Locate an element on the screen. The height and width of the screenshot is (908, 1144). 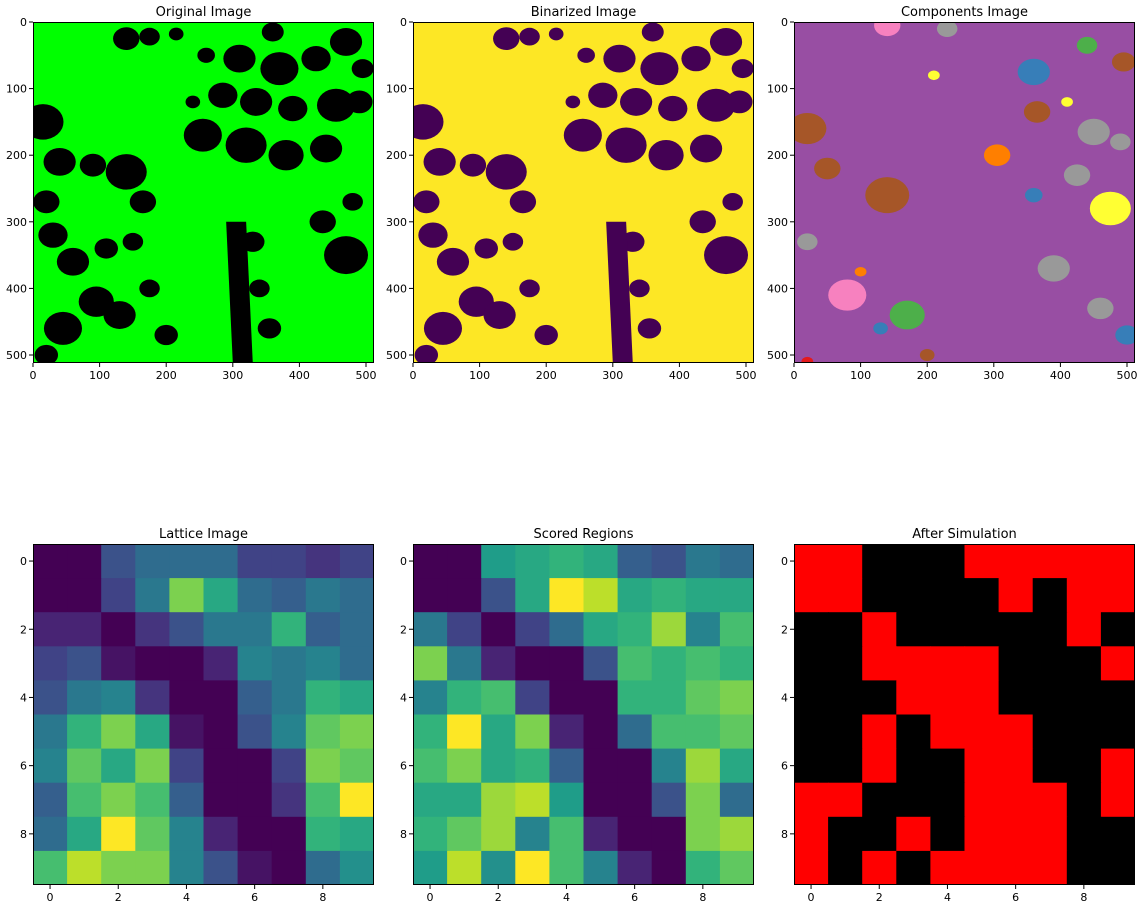
y-tick-label: 500 is located at coordinates (16, 355).